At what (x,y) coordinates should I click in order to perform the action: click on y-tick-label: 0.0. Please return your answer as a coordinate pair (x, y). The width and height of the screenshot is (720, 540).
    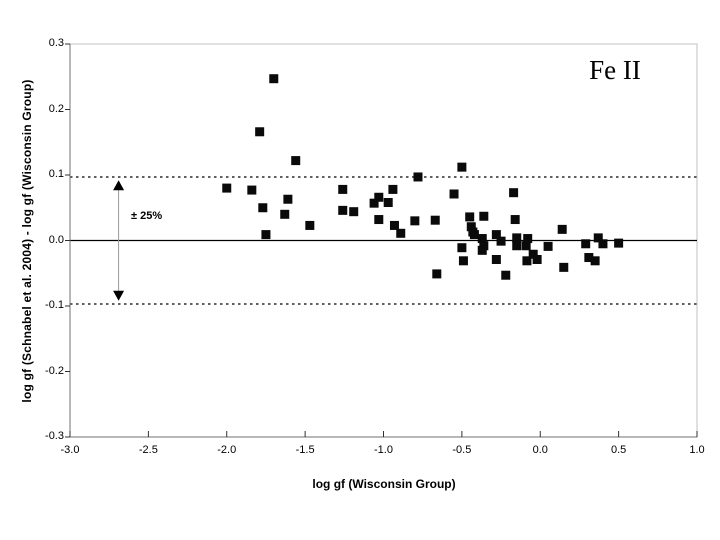
    Looking at the image, I should click on (56, 239).